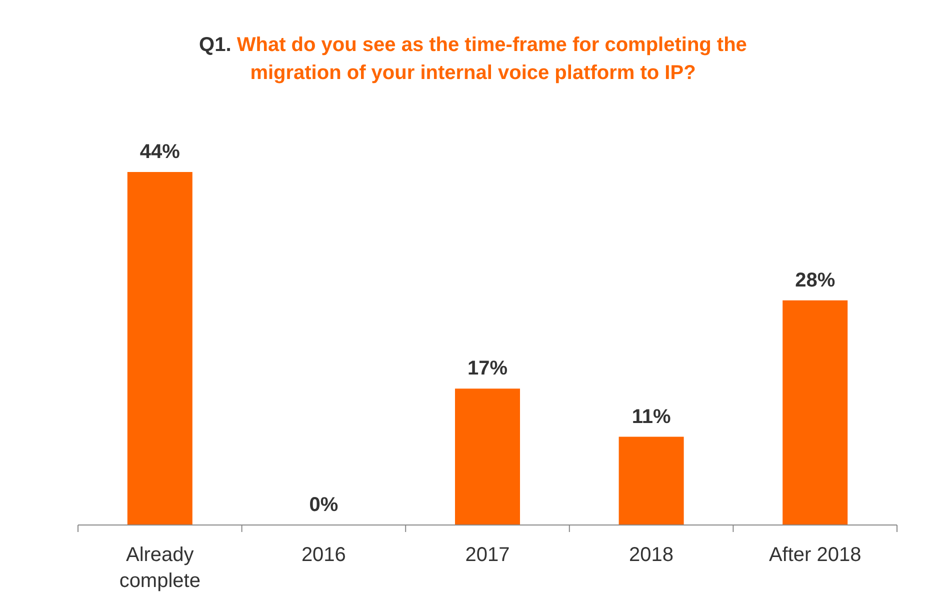  Describe the element at coordinates (487, 369) in the screenshot. I see `data-label: 17%` at that location.